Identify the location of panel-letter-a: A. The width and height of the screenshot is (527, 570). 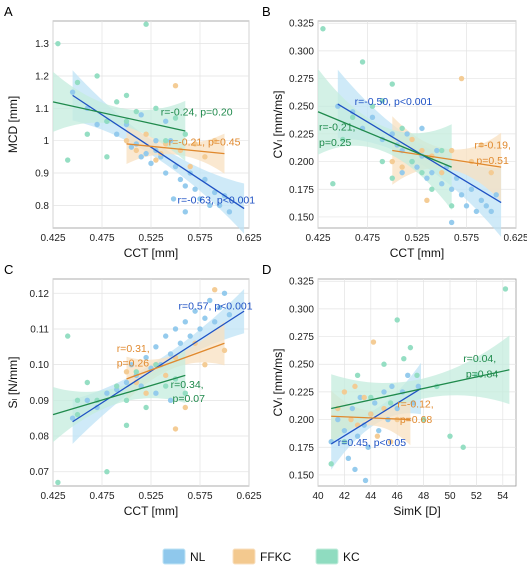
(8, 11).